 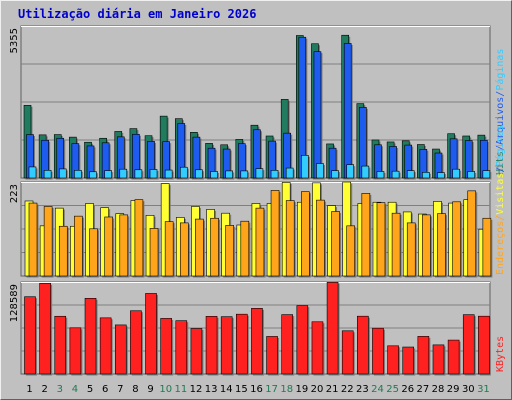 I want to click on top-legend-item-3: /, so click(x=500, y=94).